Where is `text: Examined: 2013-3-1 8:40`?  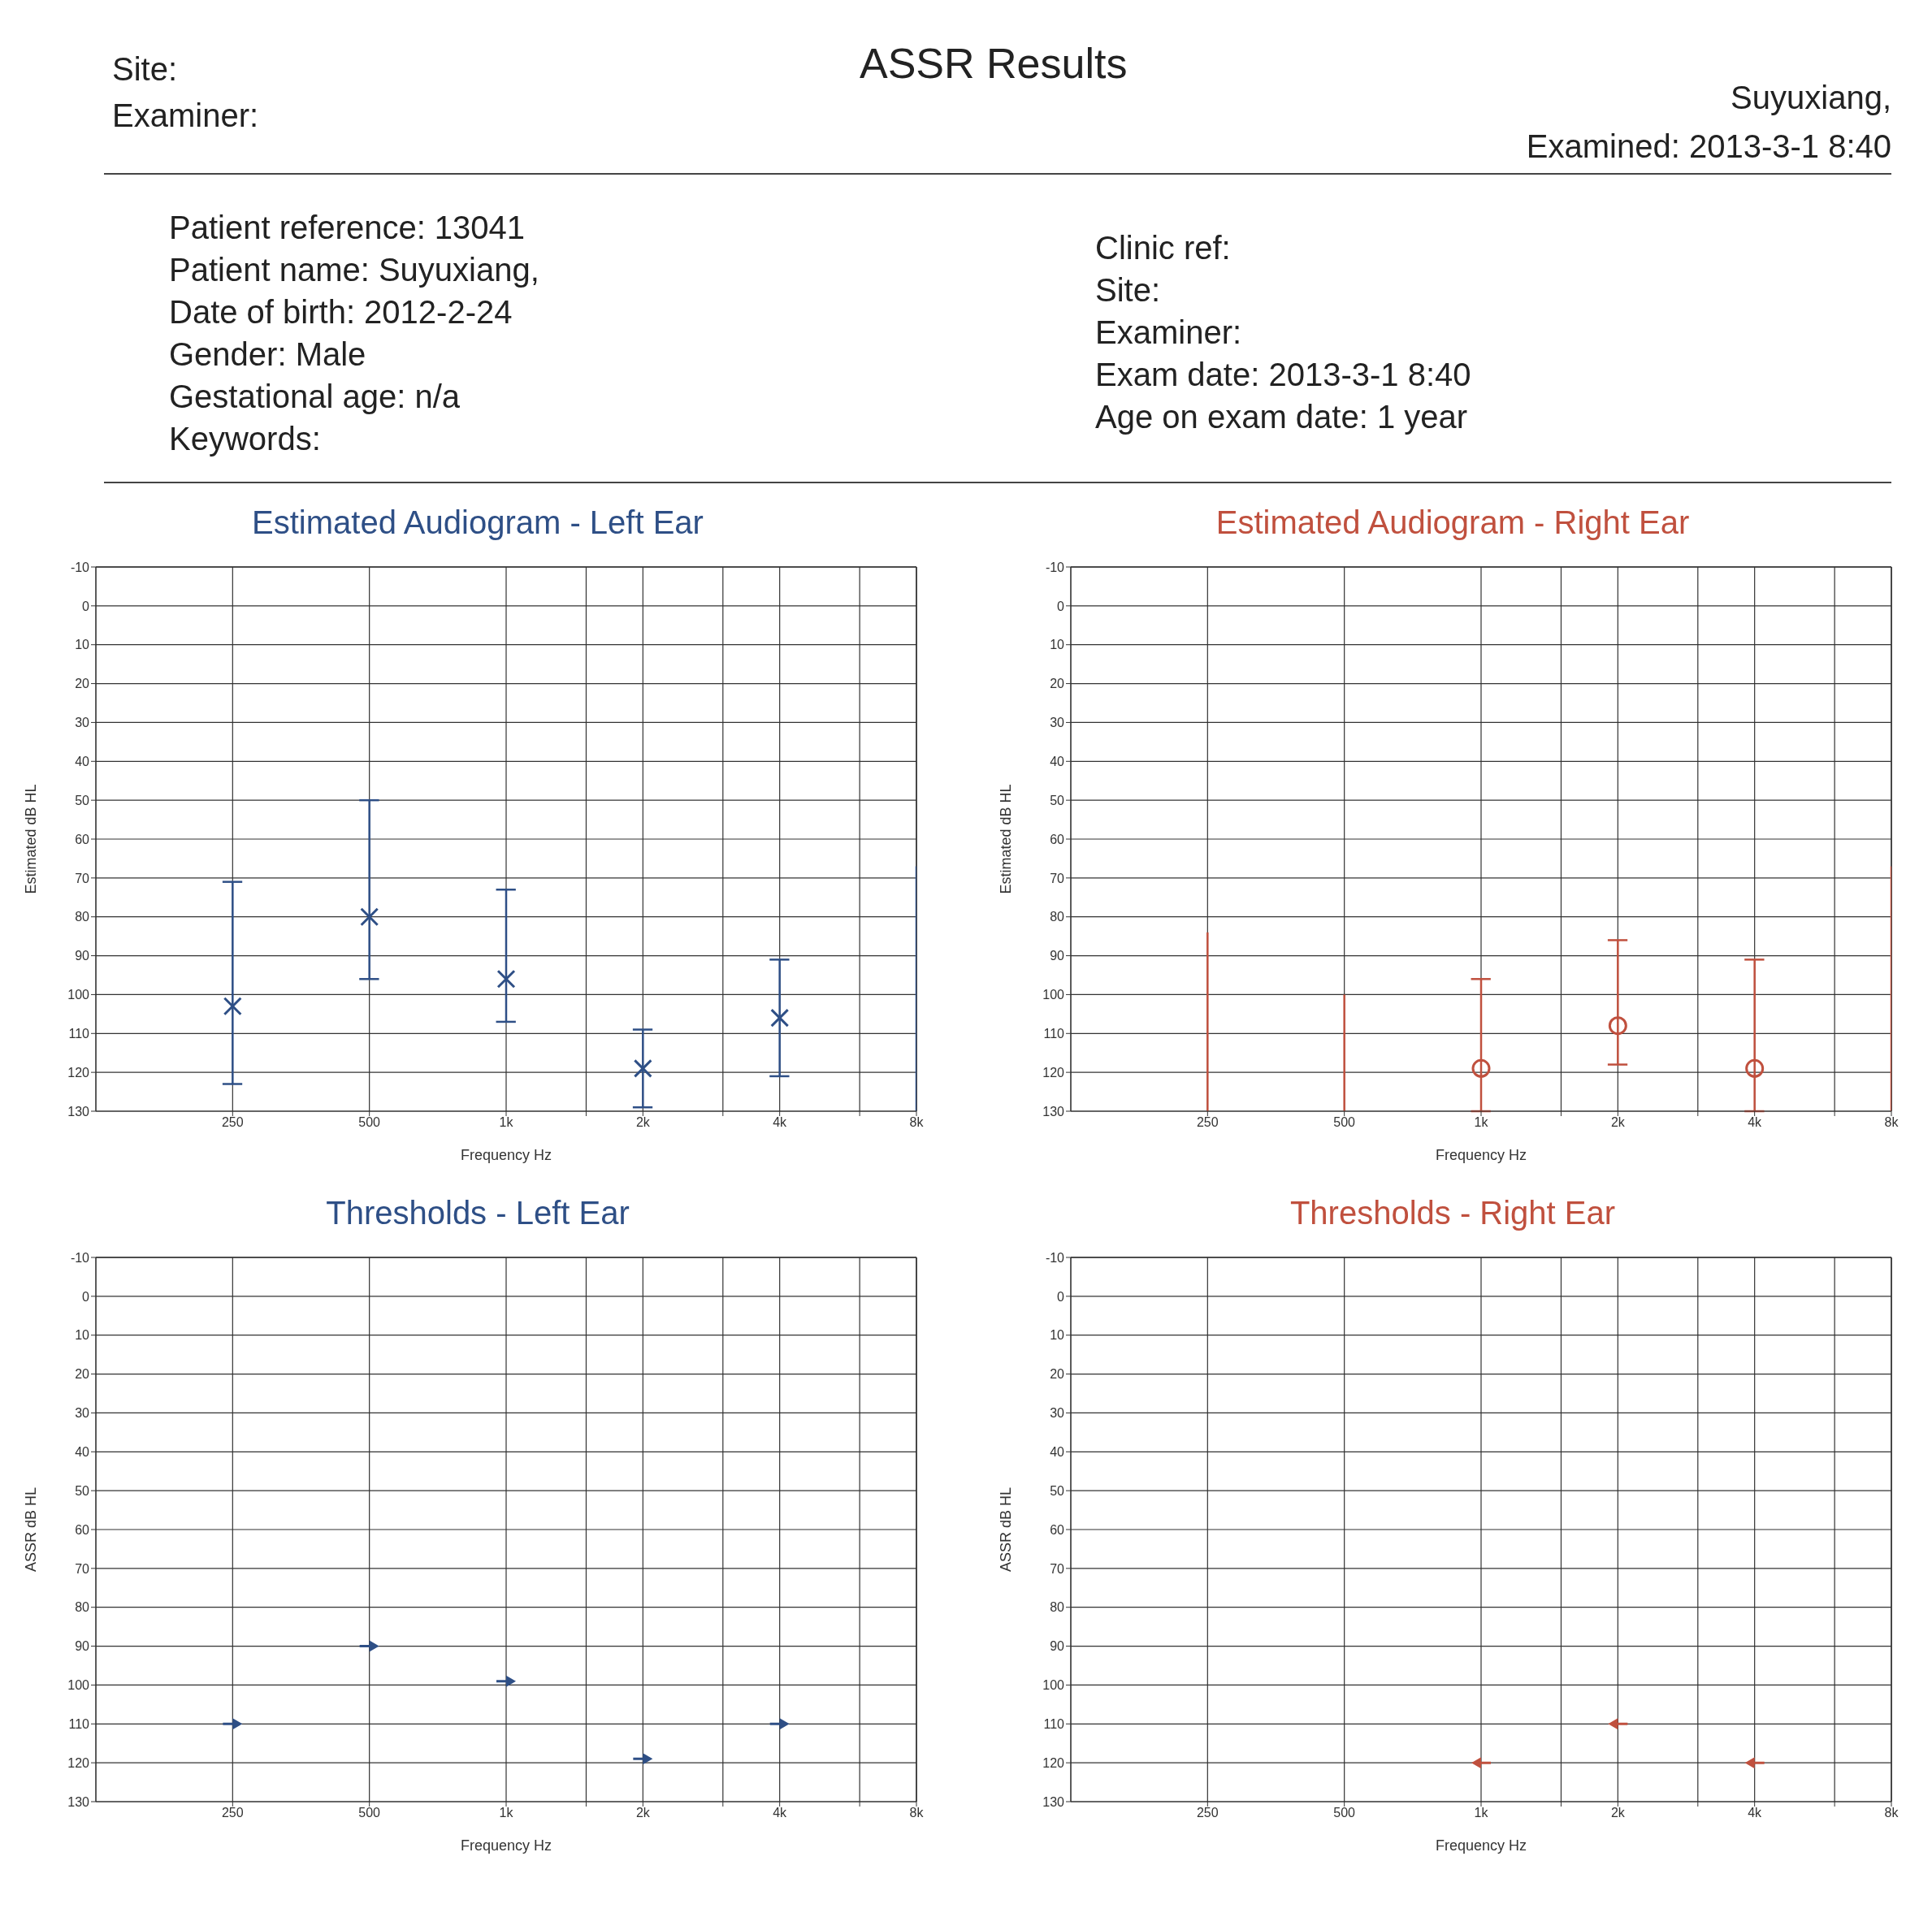
text: Examined: 2013-3-1 8:40 is located at coordinates (1709, 146).